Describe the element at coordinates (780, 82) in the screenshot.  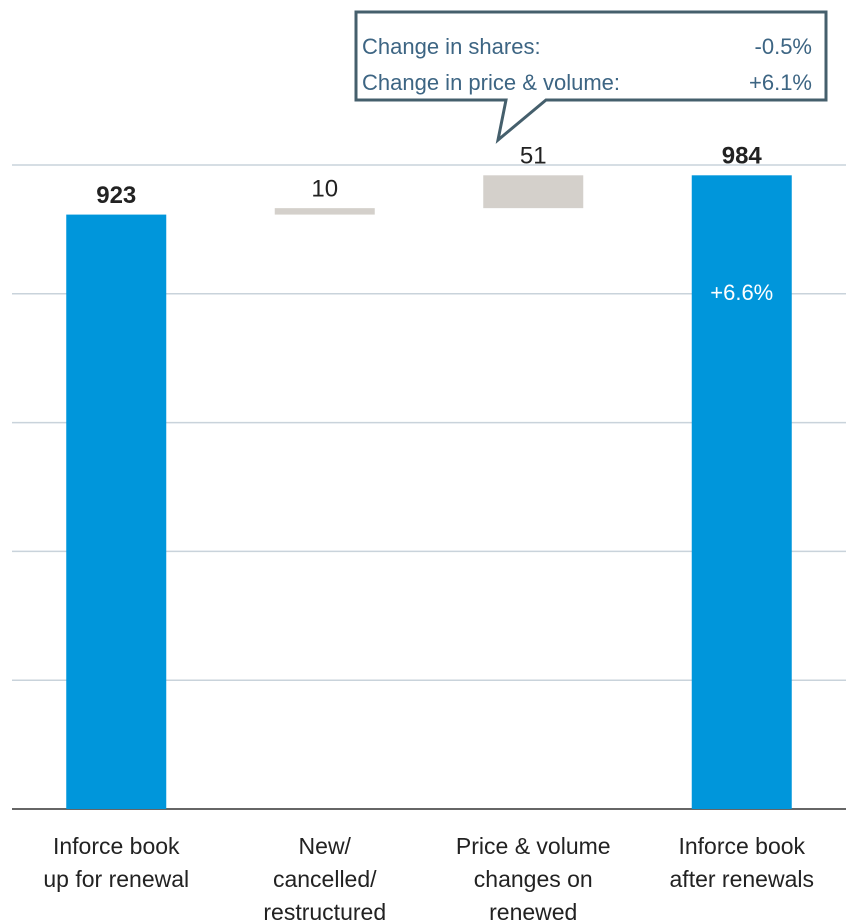
I see `callout-value: +6.1%` at that location.